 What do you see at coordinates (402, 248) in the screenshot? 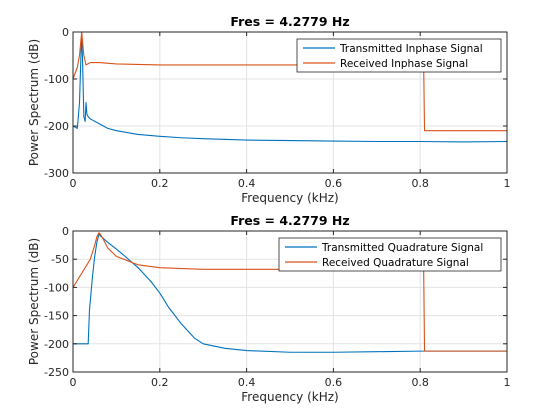
I see `legend-entry-label: Transmitted Quadrature Signal` at bounding box center [402, 248].